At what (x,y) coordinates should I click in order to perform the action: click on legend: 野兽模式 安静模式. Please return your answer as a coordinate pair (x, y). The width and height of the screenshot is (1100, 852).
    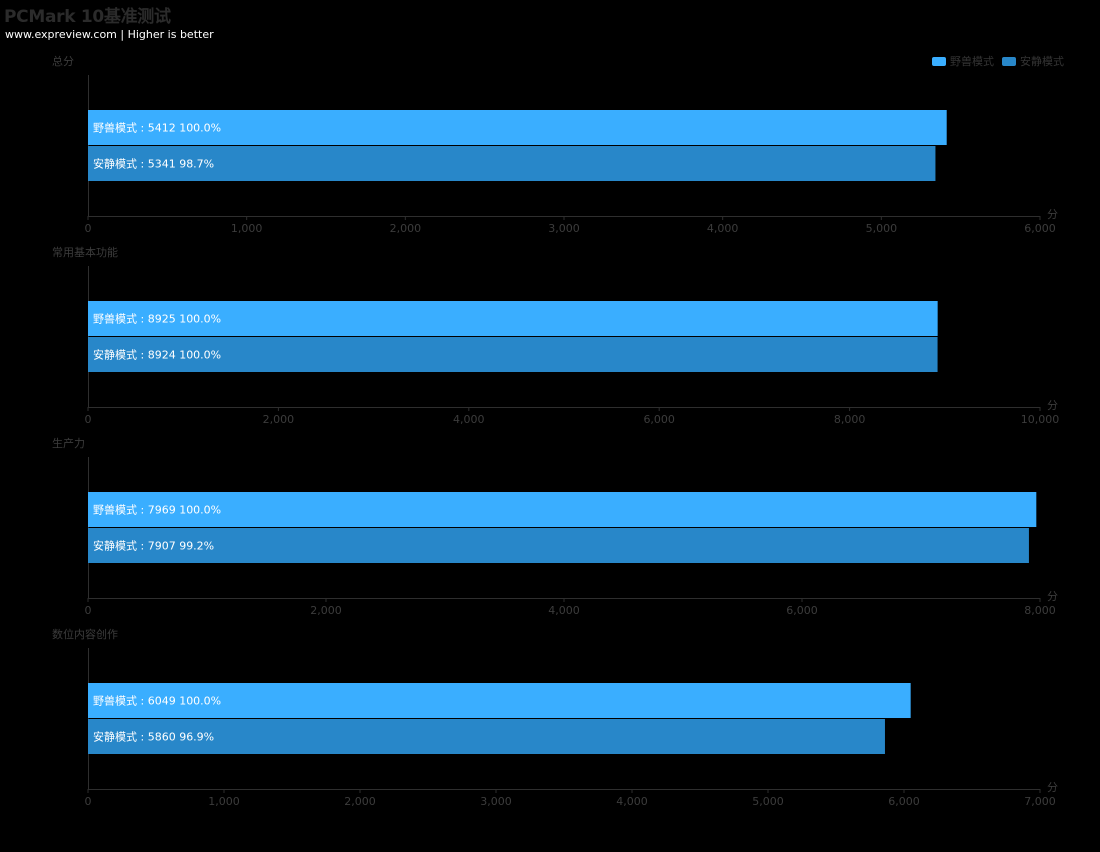
    Looking at the image, I should click on (998, 61).